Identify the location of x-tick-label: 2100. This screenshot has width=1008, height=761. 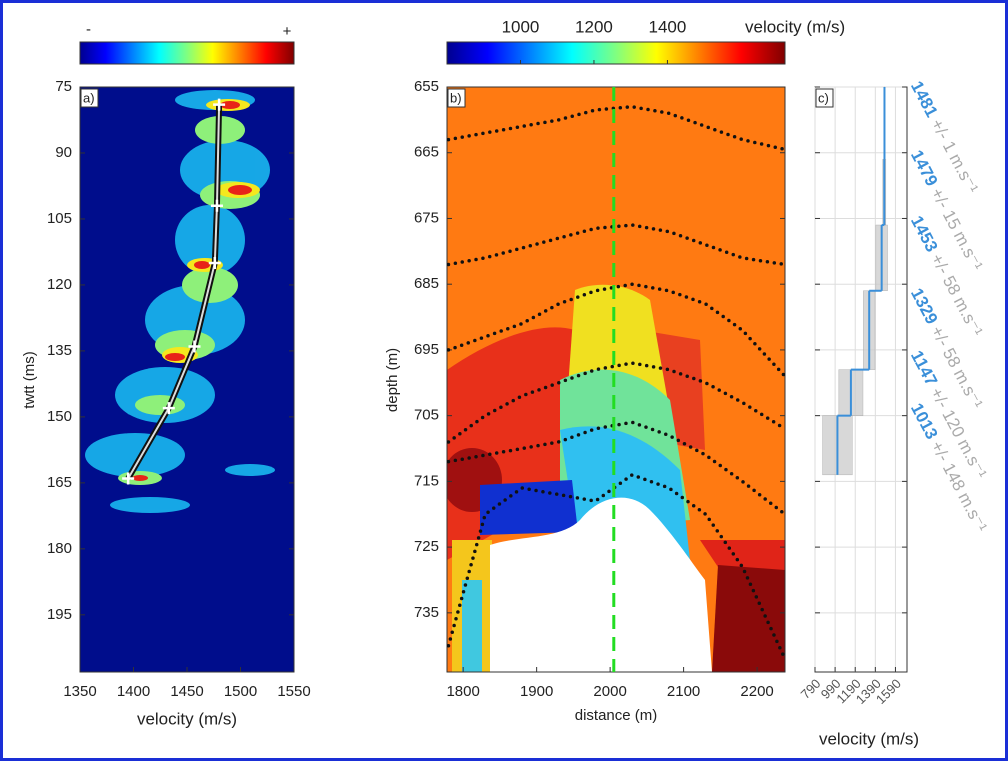
(683, 691).